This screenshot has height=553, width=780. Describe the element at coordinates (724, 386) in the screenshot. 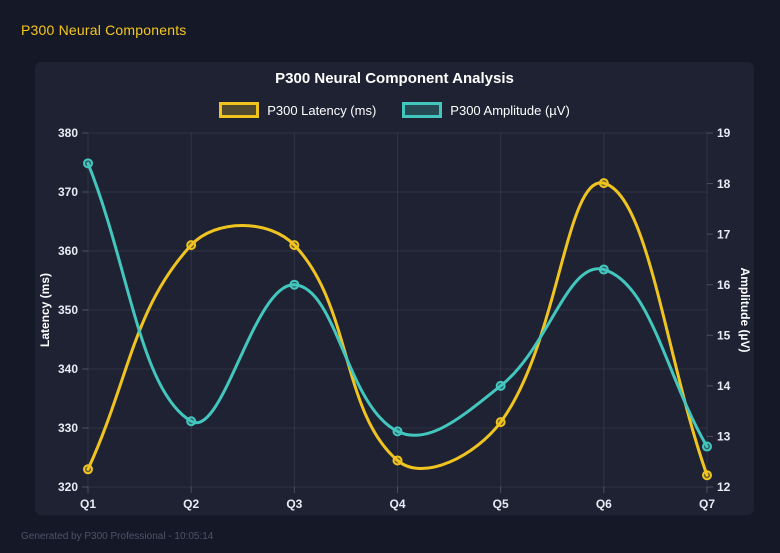

I see `right-axis-tick-label: 14` at that location.